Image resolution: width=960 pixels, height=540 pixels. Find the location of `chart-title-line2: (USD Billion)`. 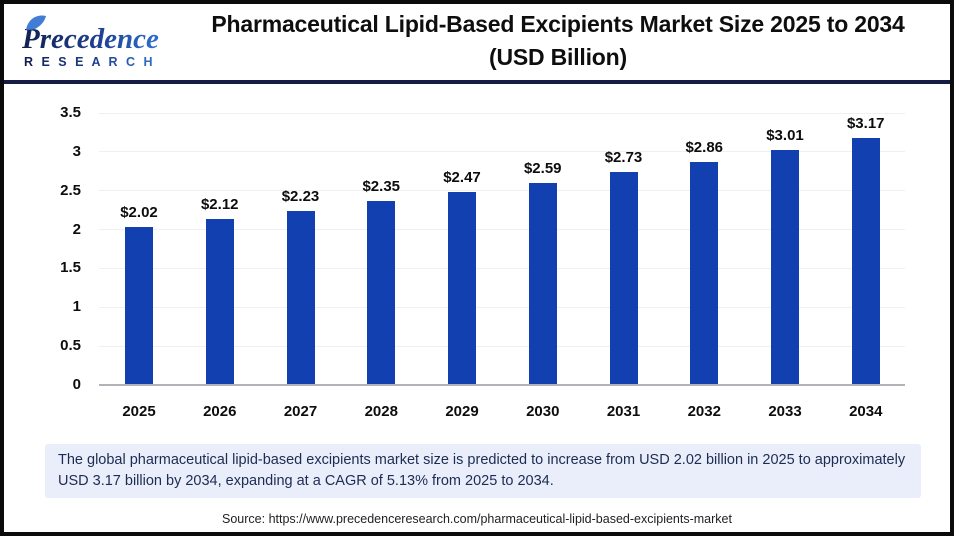

chart-title-line2: (USD Billion) is located at coordinates (558, 57).